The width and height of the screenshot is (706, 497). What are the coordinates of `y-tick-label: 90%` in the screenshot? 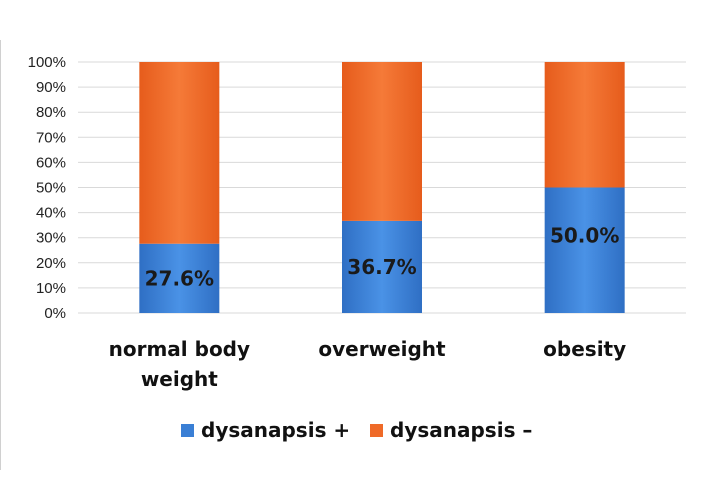 It's located at (51, 87).